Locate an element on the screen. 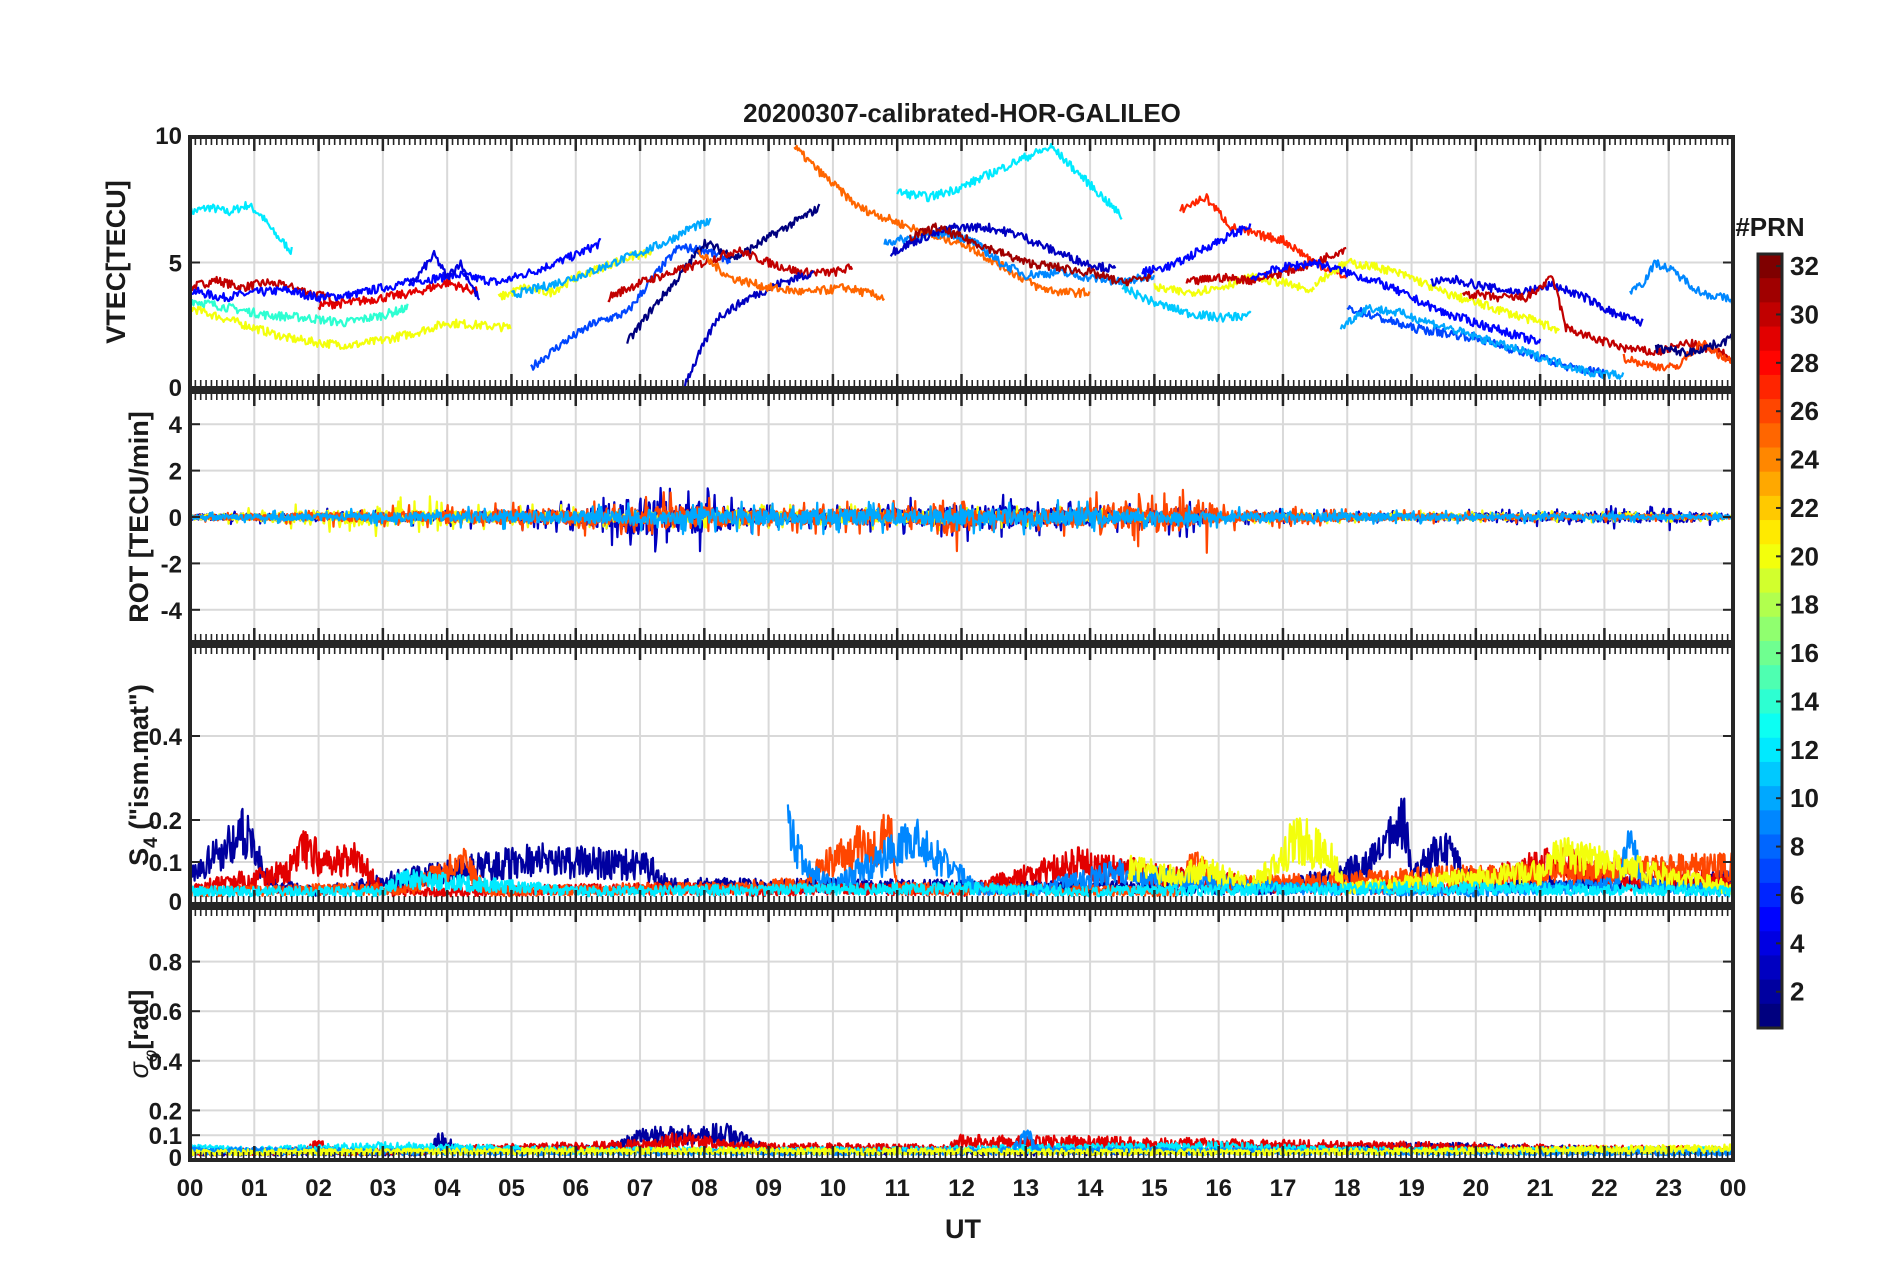 Image resolution: width=1902 pixels, height=1272 pixels. colorbar-tick-label: 16 is located at coordinates (1804, 653).